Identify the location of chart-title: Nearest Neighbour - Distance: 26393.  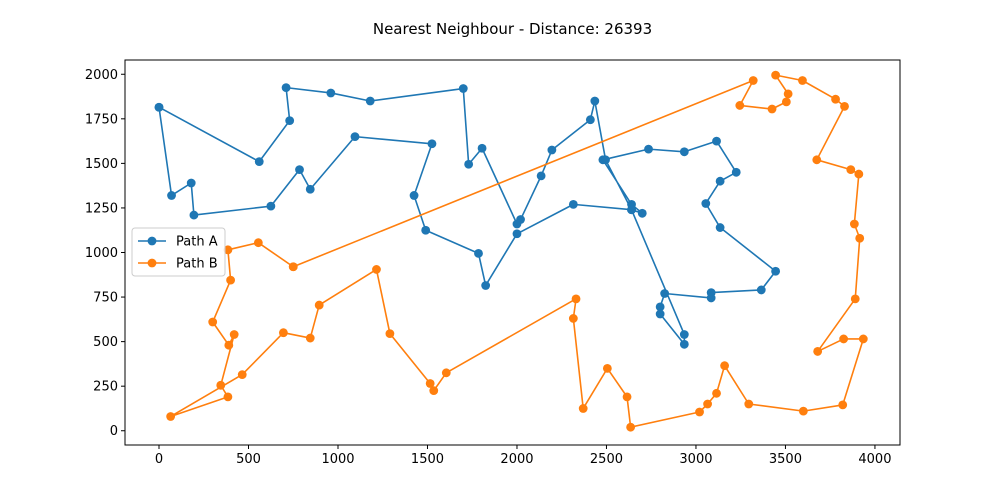
(512, 29).